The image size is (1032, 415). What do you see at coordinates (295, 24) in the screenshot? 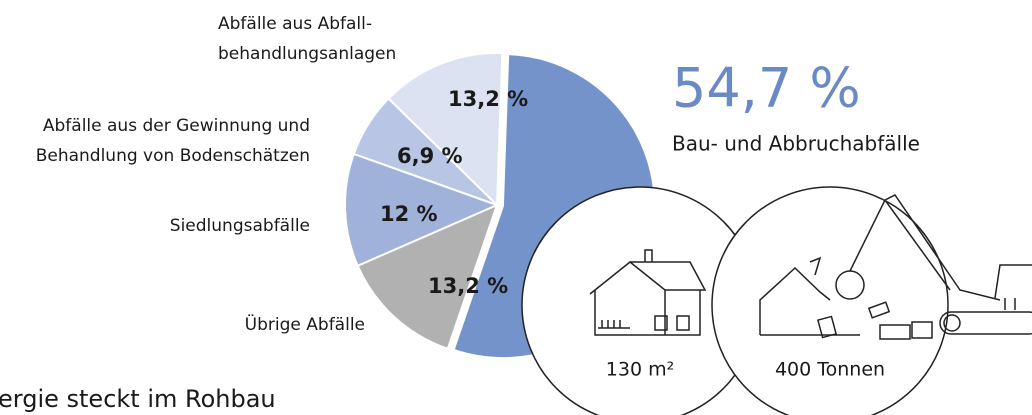
I see `category-label: Abfälle aus Abfall-` at bounding box center [295, 24].